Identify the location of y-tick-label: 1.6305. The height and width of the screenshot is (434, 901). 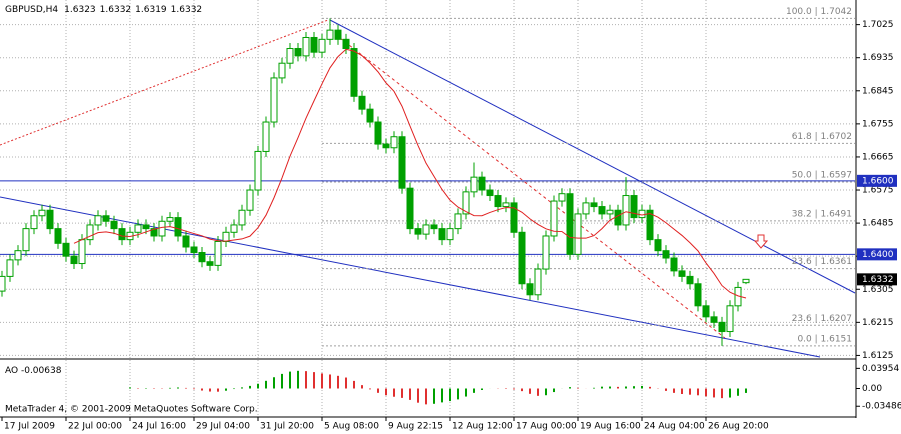
(878, 290).